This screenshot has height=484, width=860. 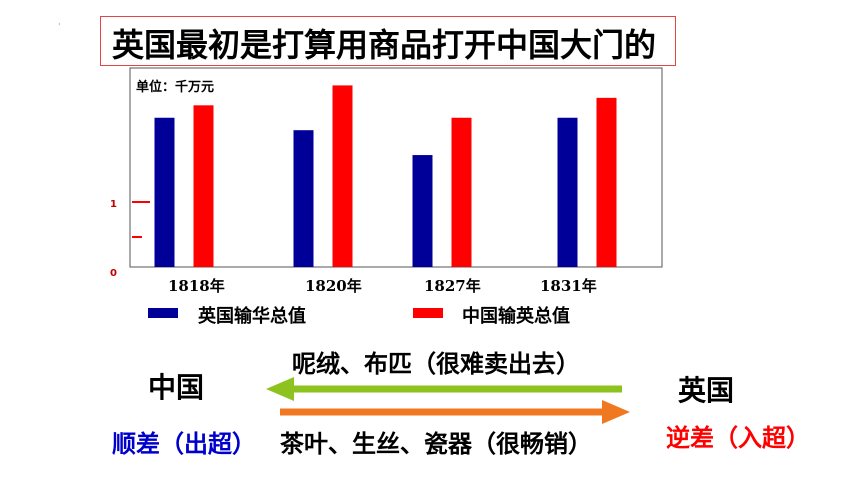 I want to click on x-tick-label: 1827年, so click(x=452, y=286).